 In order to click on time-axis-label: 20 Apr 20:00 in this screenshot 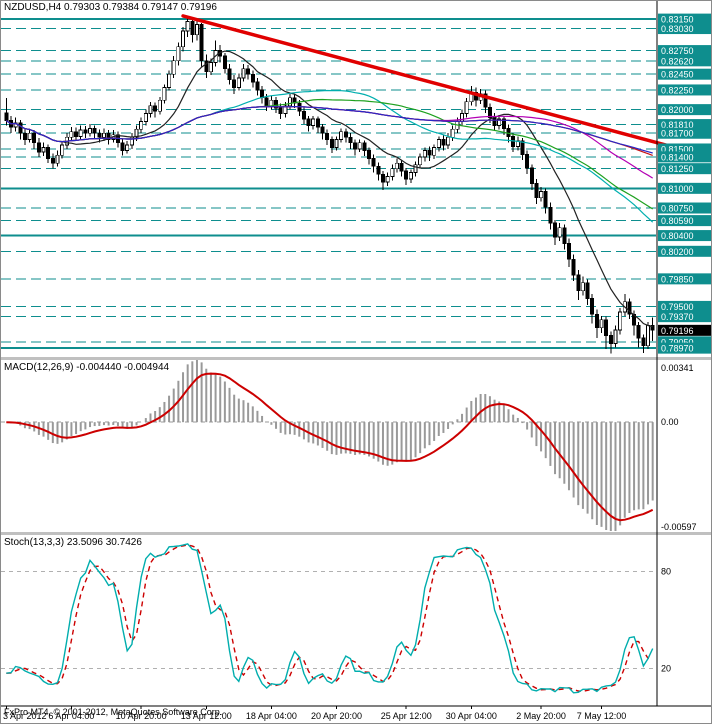, I will do `click(336, 716)`.